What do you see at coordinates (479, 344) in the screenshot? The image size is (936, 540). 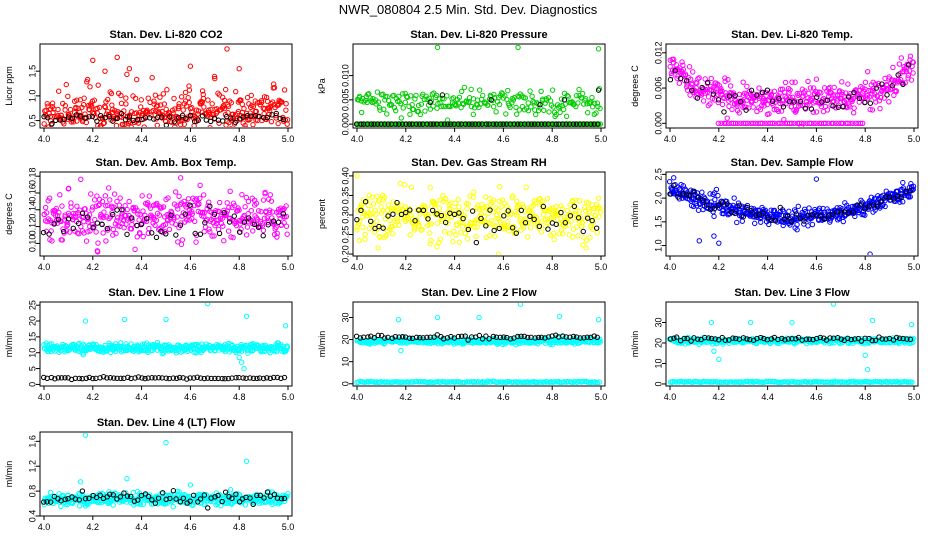 I see `plot-frame` at bounding box center [479, 344].